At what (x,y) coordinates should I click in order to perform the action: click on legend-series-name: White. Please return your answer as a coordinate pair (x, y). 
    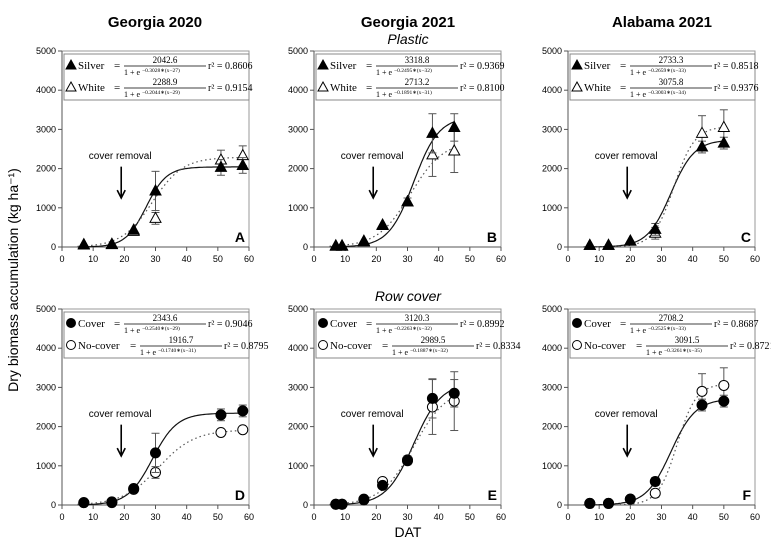
    Looking at the image, I should click on (597, 88).